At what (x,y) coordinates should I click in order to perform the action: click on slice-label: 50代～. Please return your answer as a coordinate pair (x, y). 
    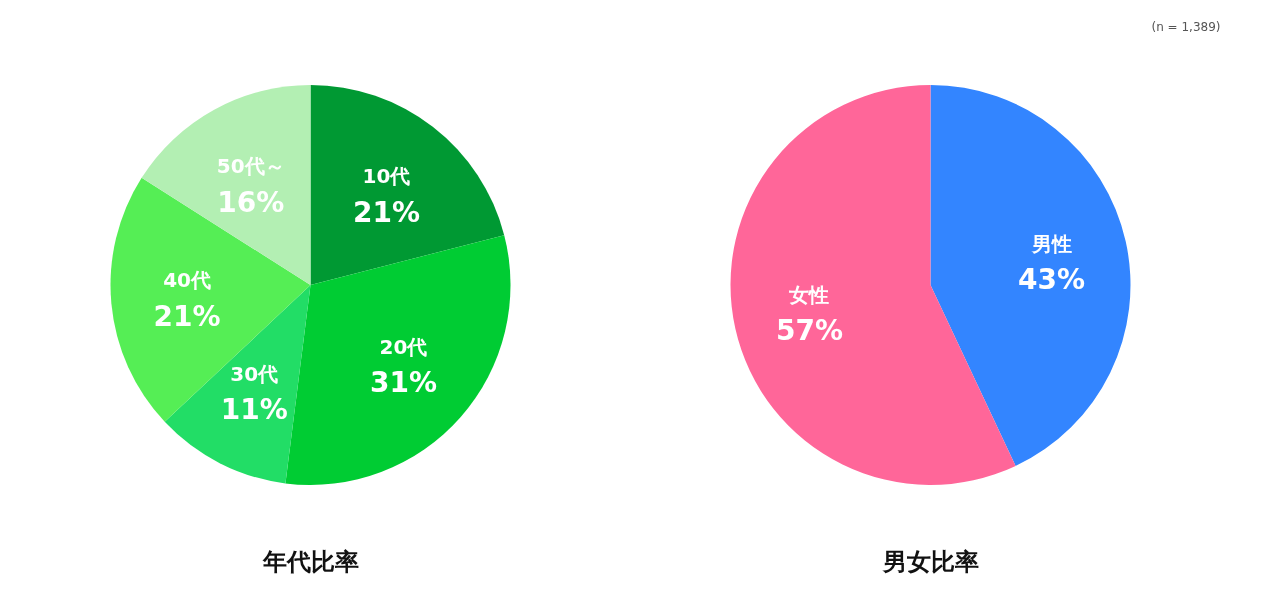
    Looking at the image, I should click on (250, 166).